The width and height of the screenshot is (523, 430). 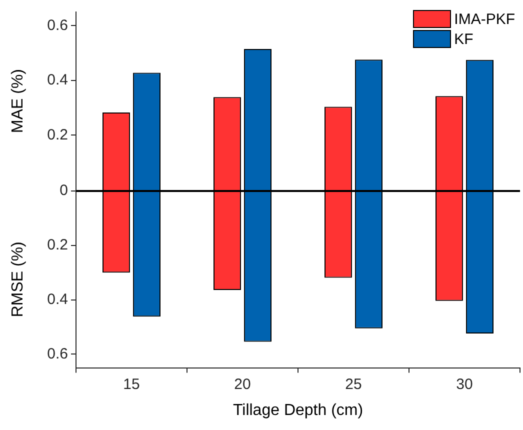 What do you see at coordinates (484, 19) in the screenshot?
I see `legend-label: IMA-PKF` at bounding box center [484, 19].